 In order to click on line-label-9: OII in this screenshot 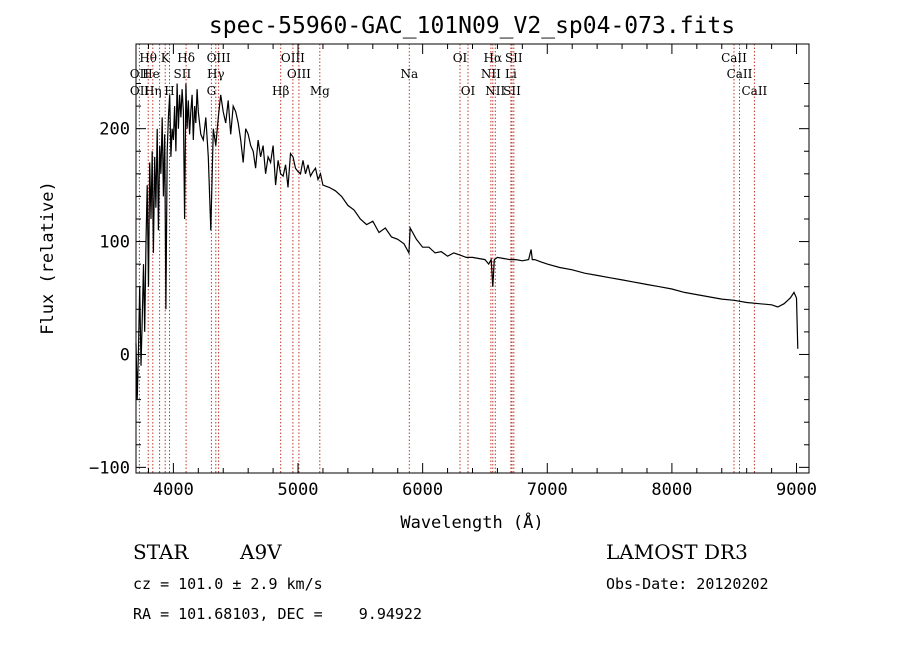, I will do `click(140, 74)`.